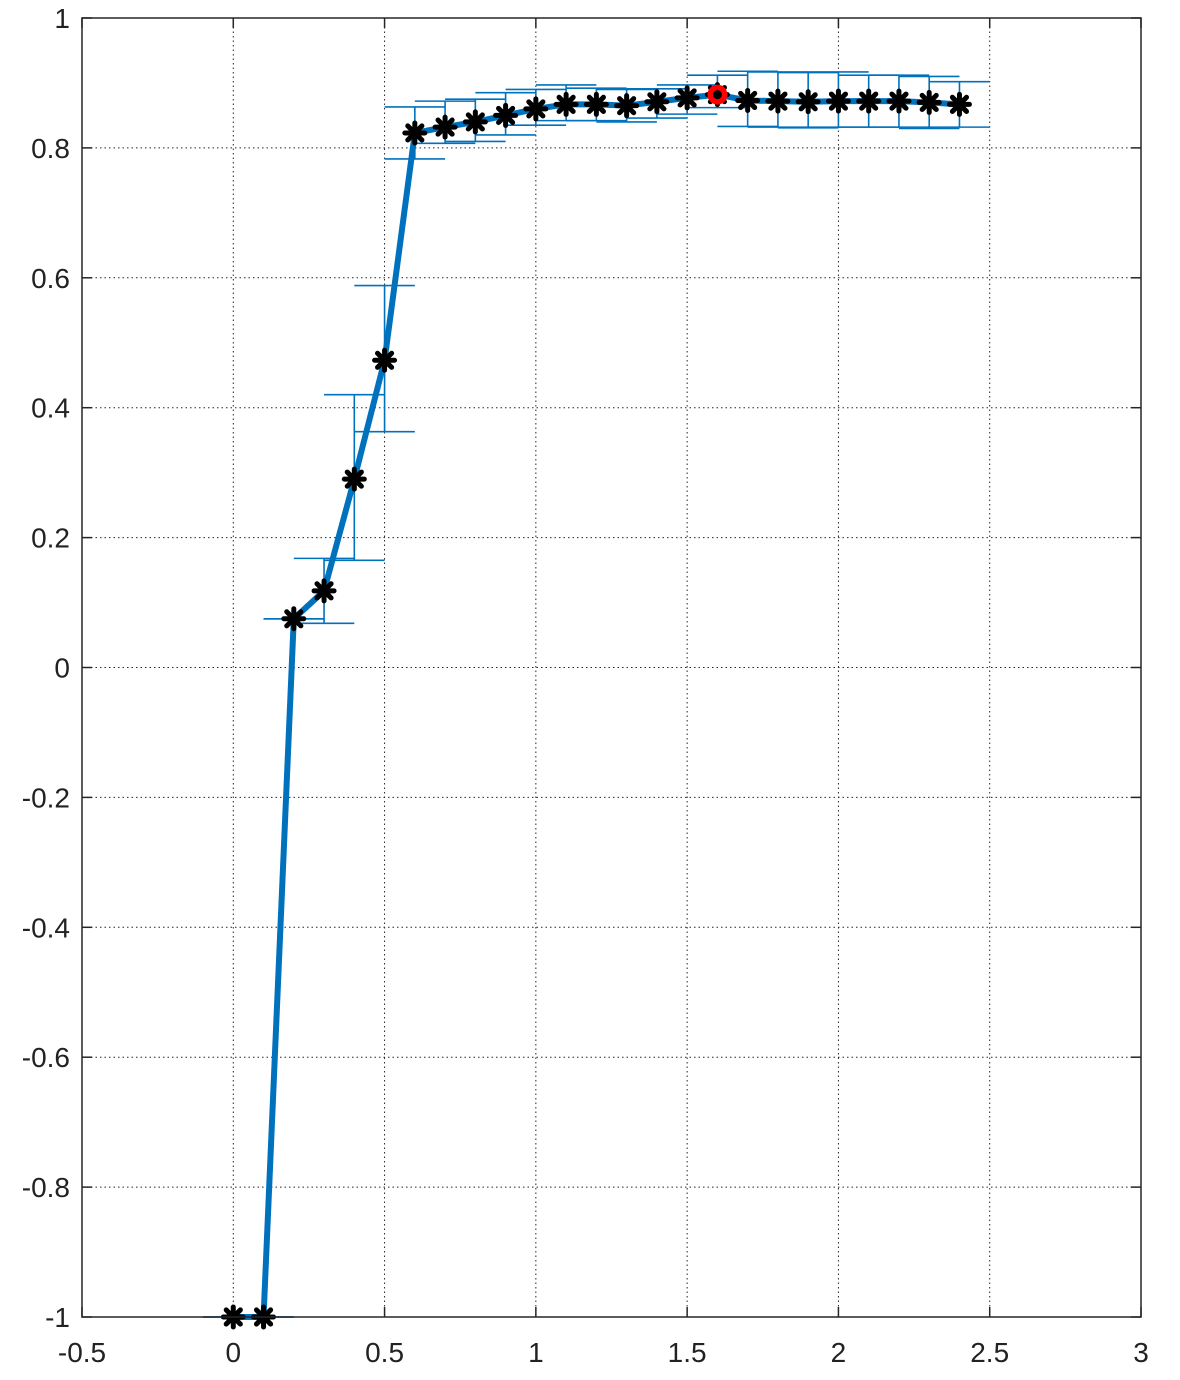 Image resolution: width=1180 pixels, height=1380 pixels. Describe the element at coordinates (46, 668) in the screenshot. I see `y-tick-labels: -1 -0.8 -0.6 -0.4 -0.2 0 0.2 0.4 0.6 0.8 1` at that location.